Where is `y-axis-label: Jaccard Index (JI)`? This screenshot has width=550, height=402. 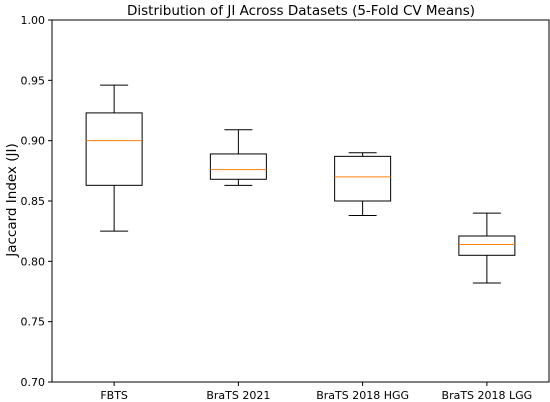
y-axis-label: Jaccard Index (JI) is located at coordinates (12, 200).